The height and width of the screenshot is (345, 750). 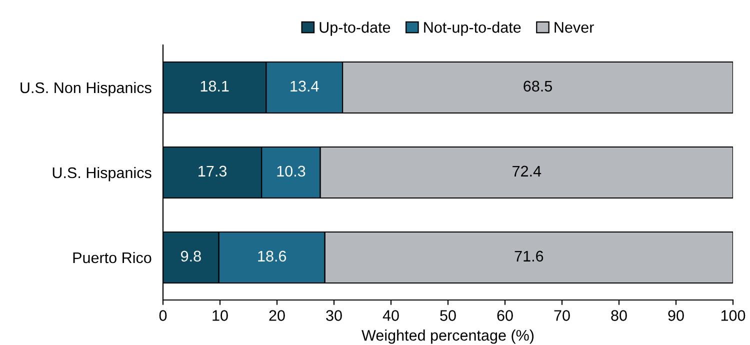 I want to click on x-tick-label: 70, so click(x=562, y=315).